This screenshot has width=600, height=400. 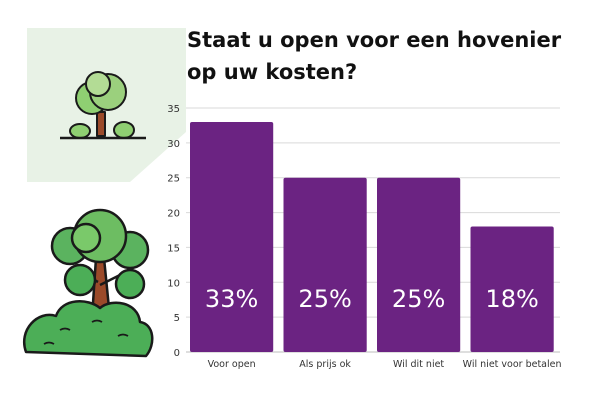 What do you see at coordinates (232, 364) in the screenshot?
I see `x-tick-label: Voor open` at bounding box center [232, 364].